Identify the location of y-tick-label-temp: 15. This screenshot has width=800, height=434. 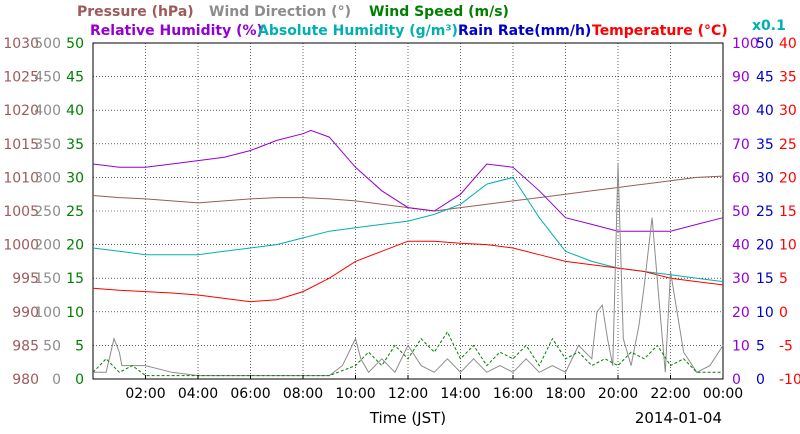
(788, 212).